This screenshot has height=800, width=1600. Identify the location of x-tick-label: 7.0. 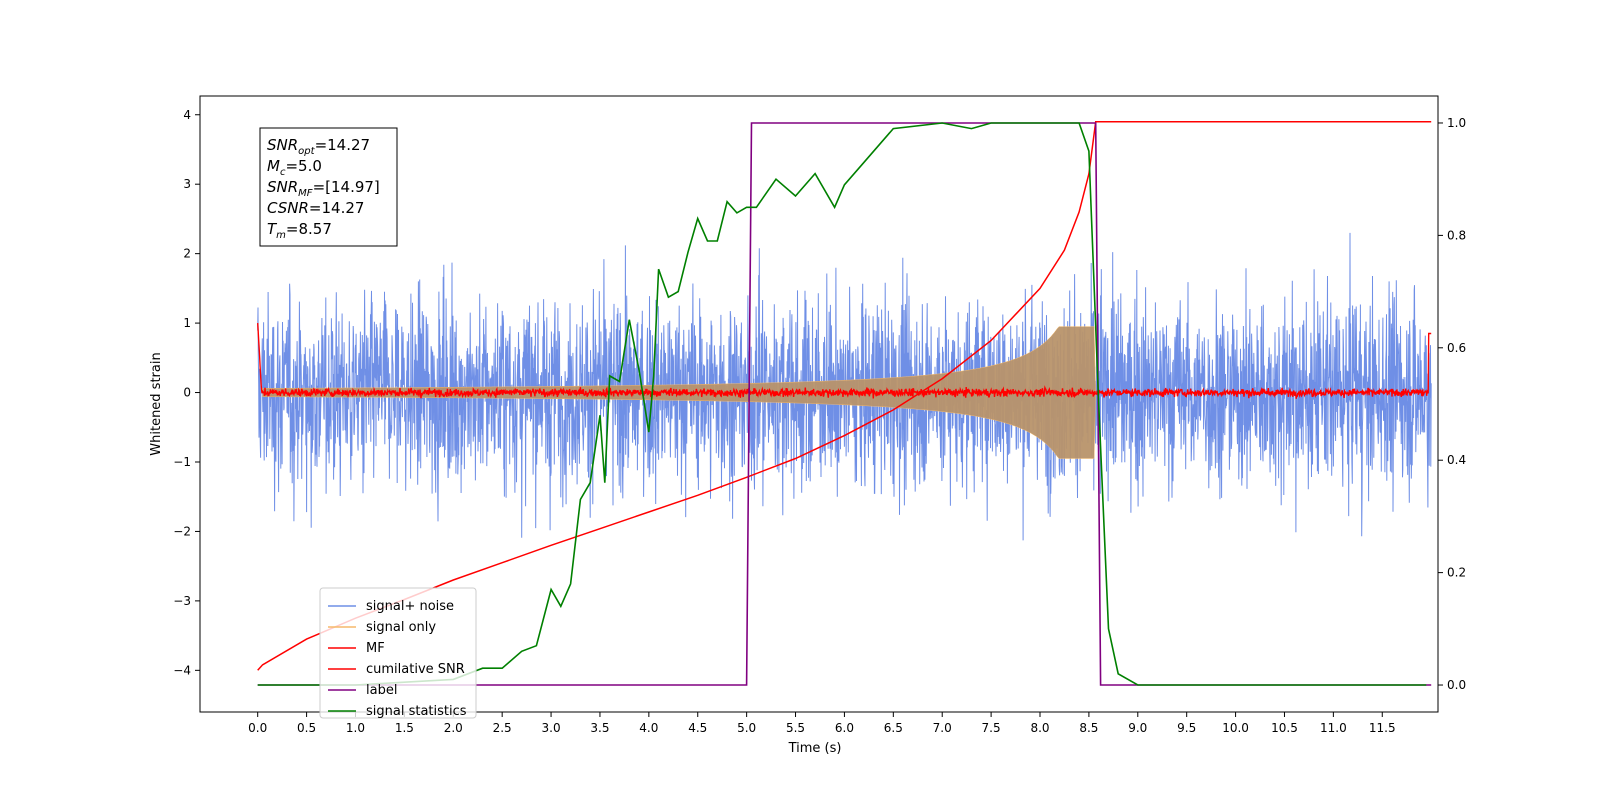
(942, 728).